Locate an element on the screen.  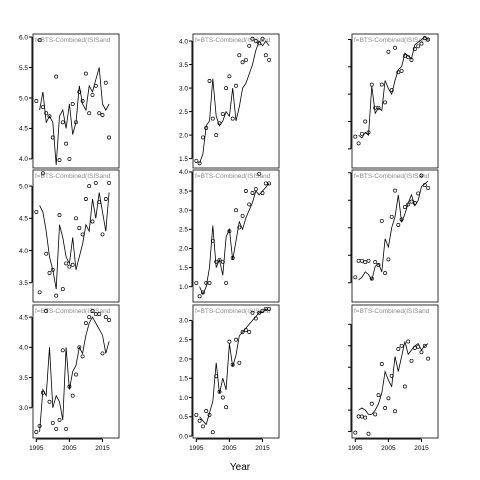
y-tick-label: 4.5 is located at coordinates (23, 317).